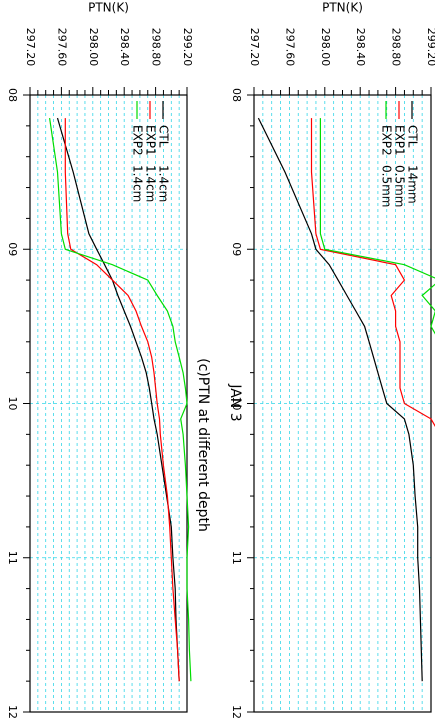 The image size is (435, 721). I want to click on legend-depth-exp2: 1.4cm, so click(138, 183).